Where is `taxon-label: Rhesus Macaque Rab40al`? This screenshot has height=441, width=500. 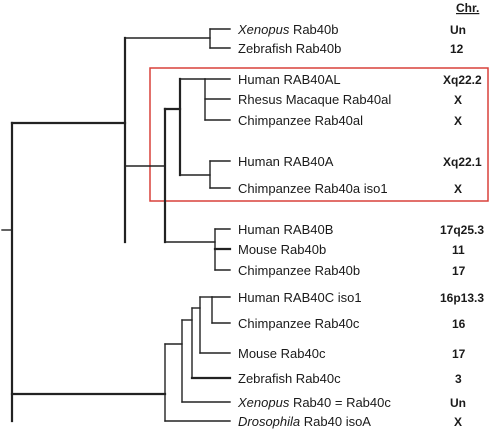 taxon-label: Rhesus Macaque Rab40al is located at coordinates (314, 99).